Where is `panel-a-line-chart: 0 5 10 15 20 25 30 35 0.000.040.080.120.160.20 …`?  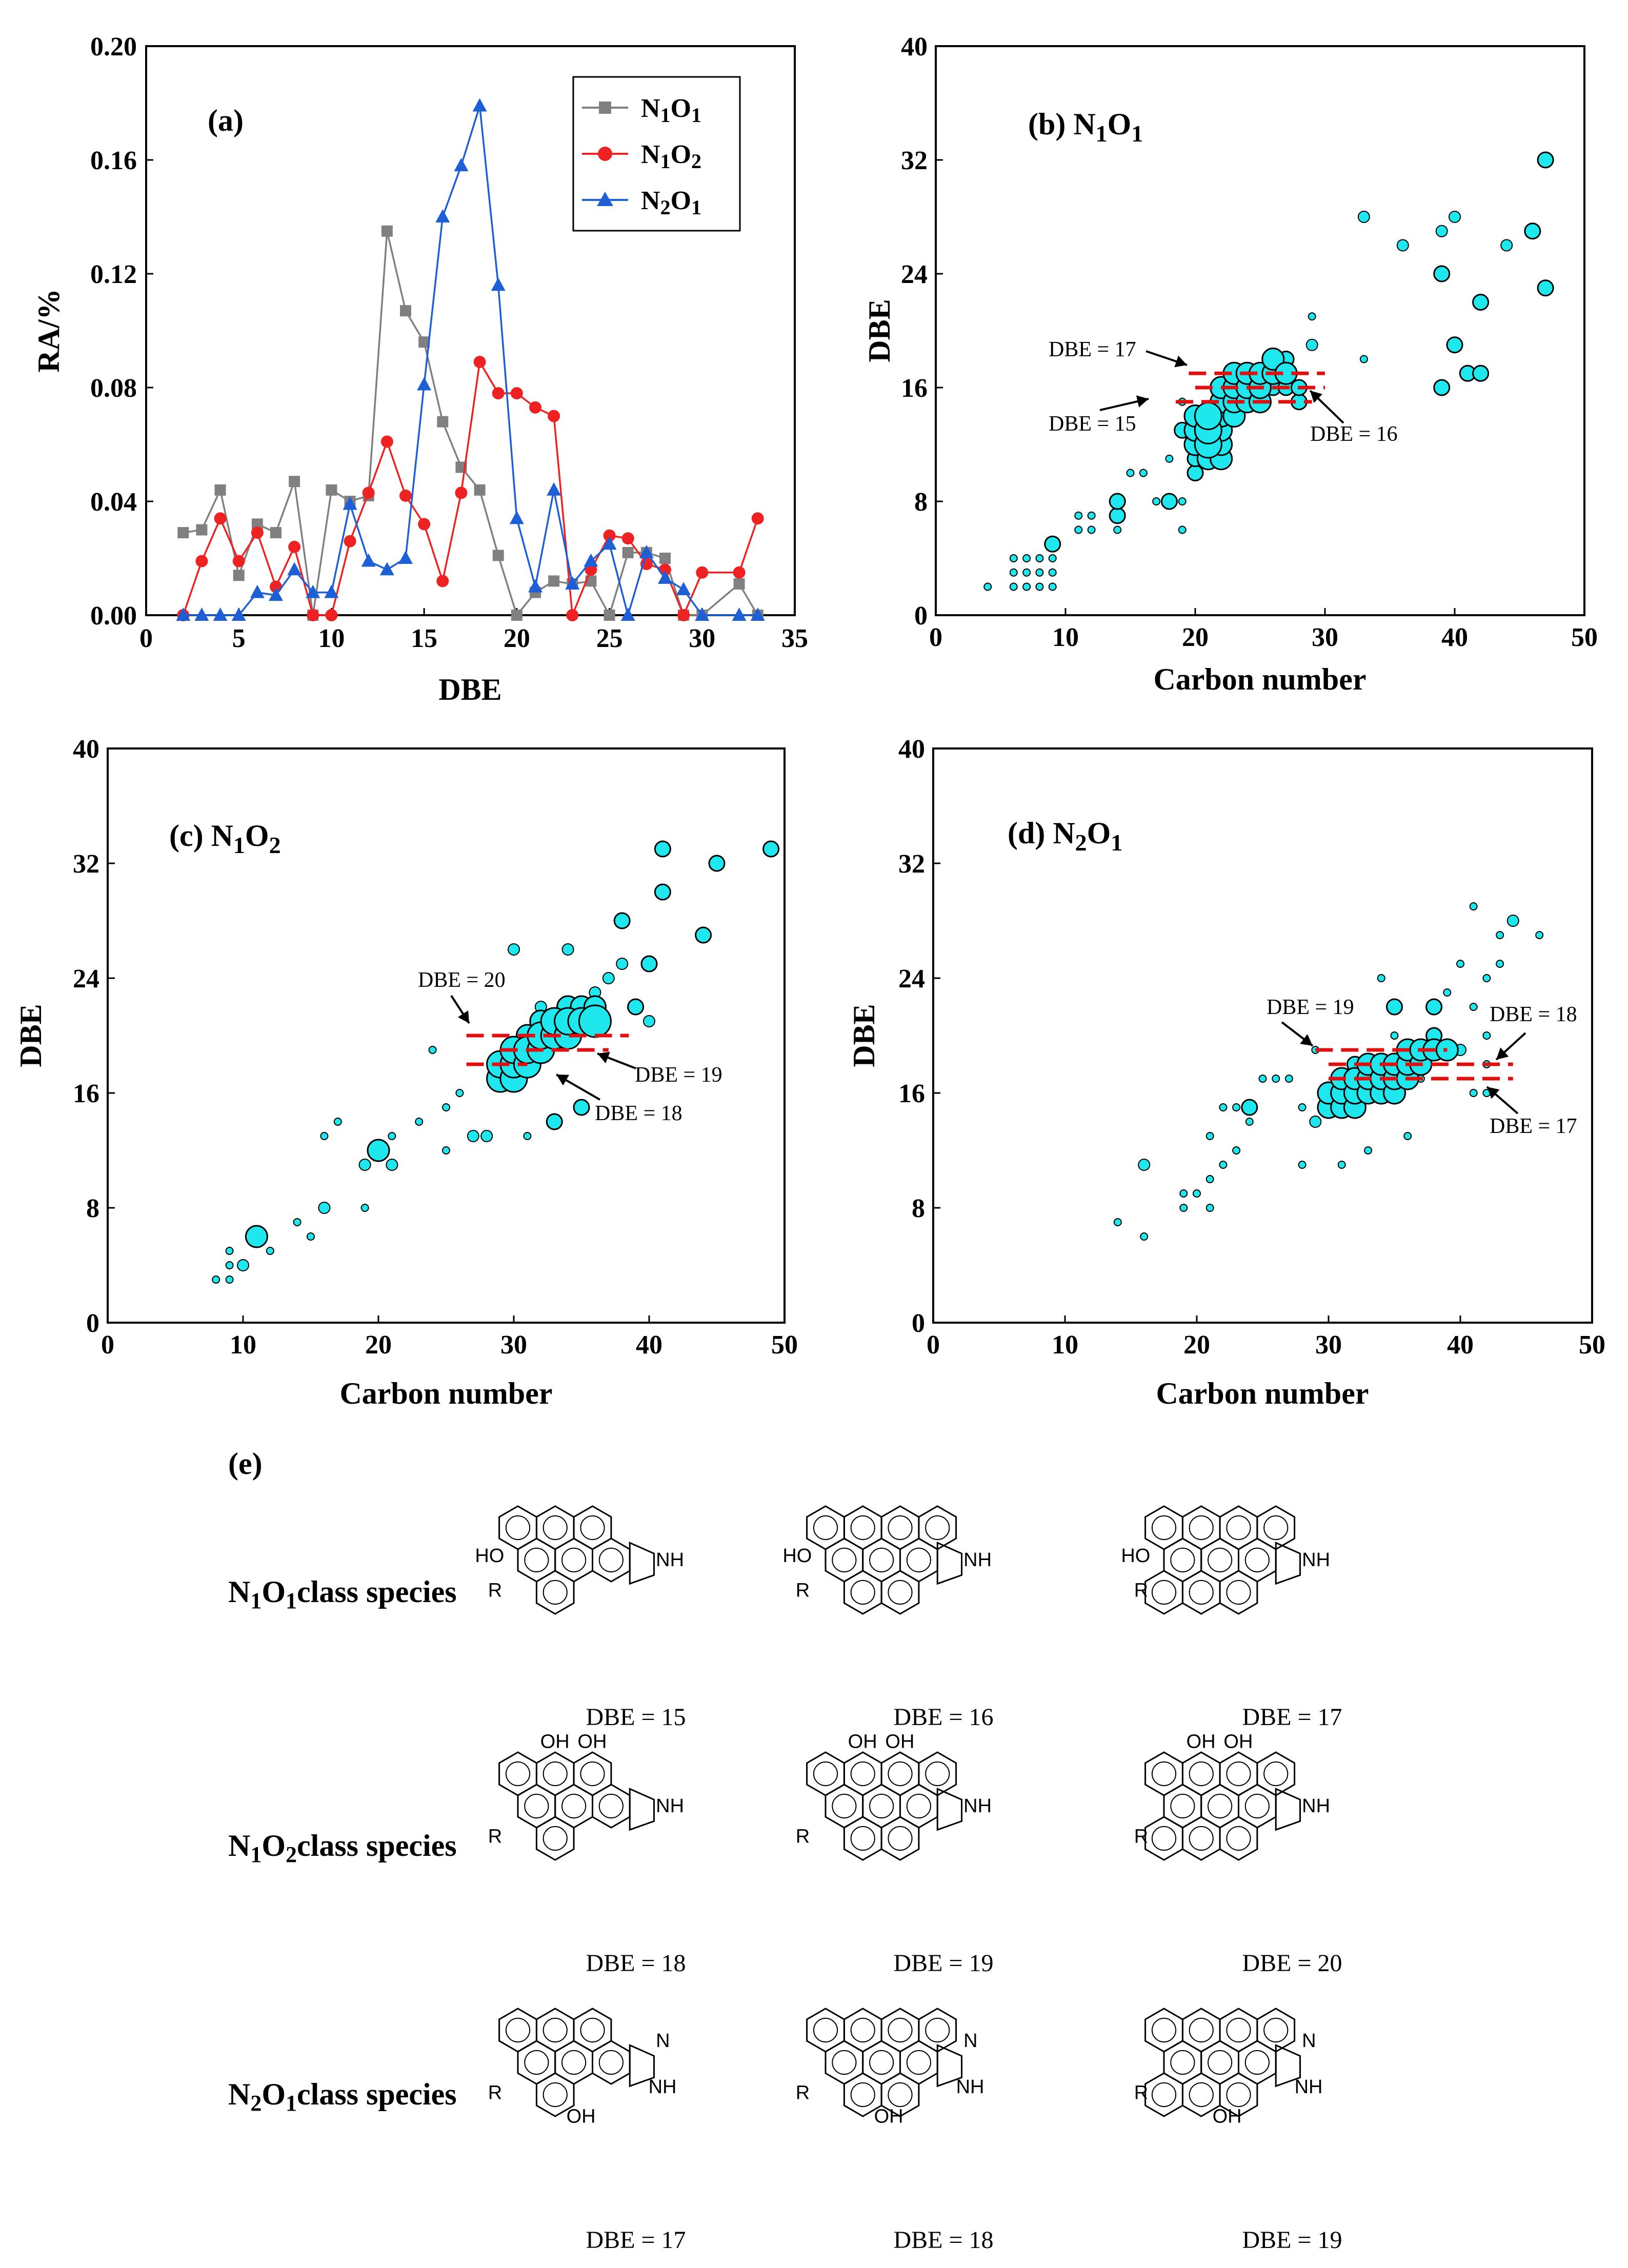
panel-a-line-chart: 0 5 10 15 20 25 30 35 0.000.040.080.120.160.20 … is located at coordinates (420, 369).